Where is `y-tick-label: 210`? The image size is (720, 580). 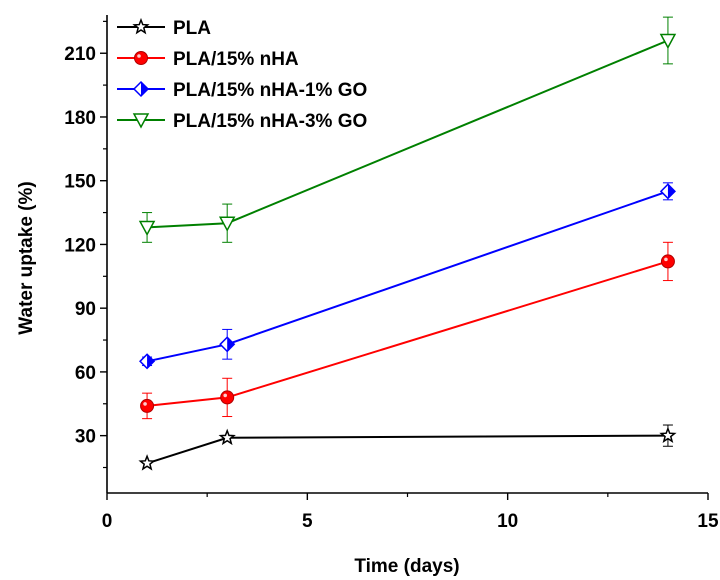
y-tick-label: 210 is located at coordinates (80, 54).